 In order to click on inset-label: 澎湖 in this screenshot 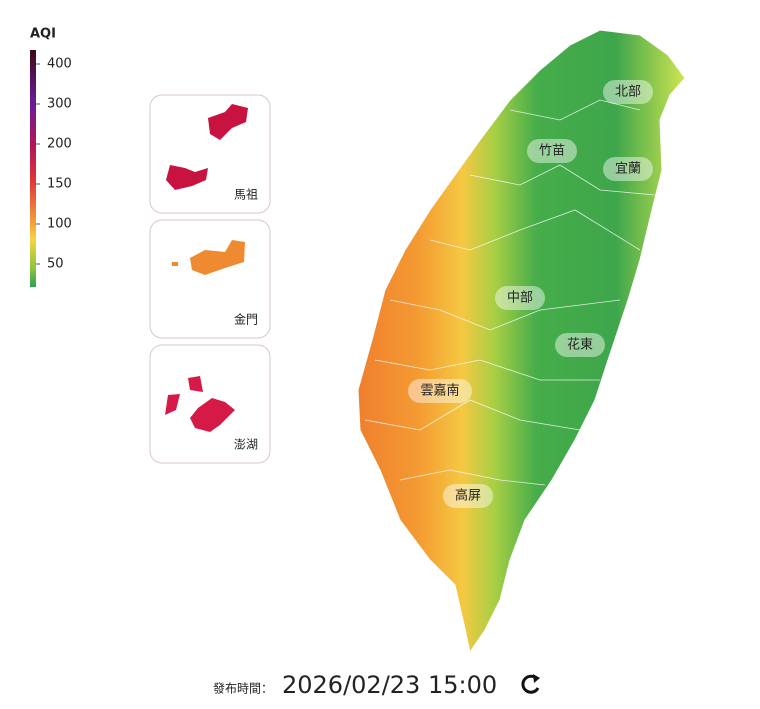, I will do `click(246, 444)`.